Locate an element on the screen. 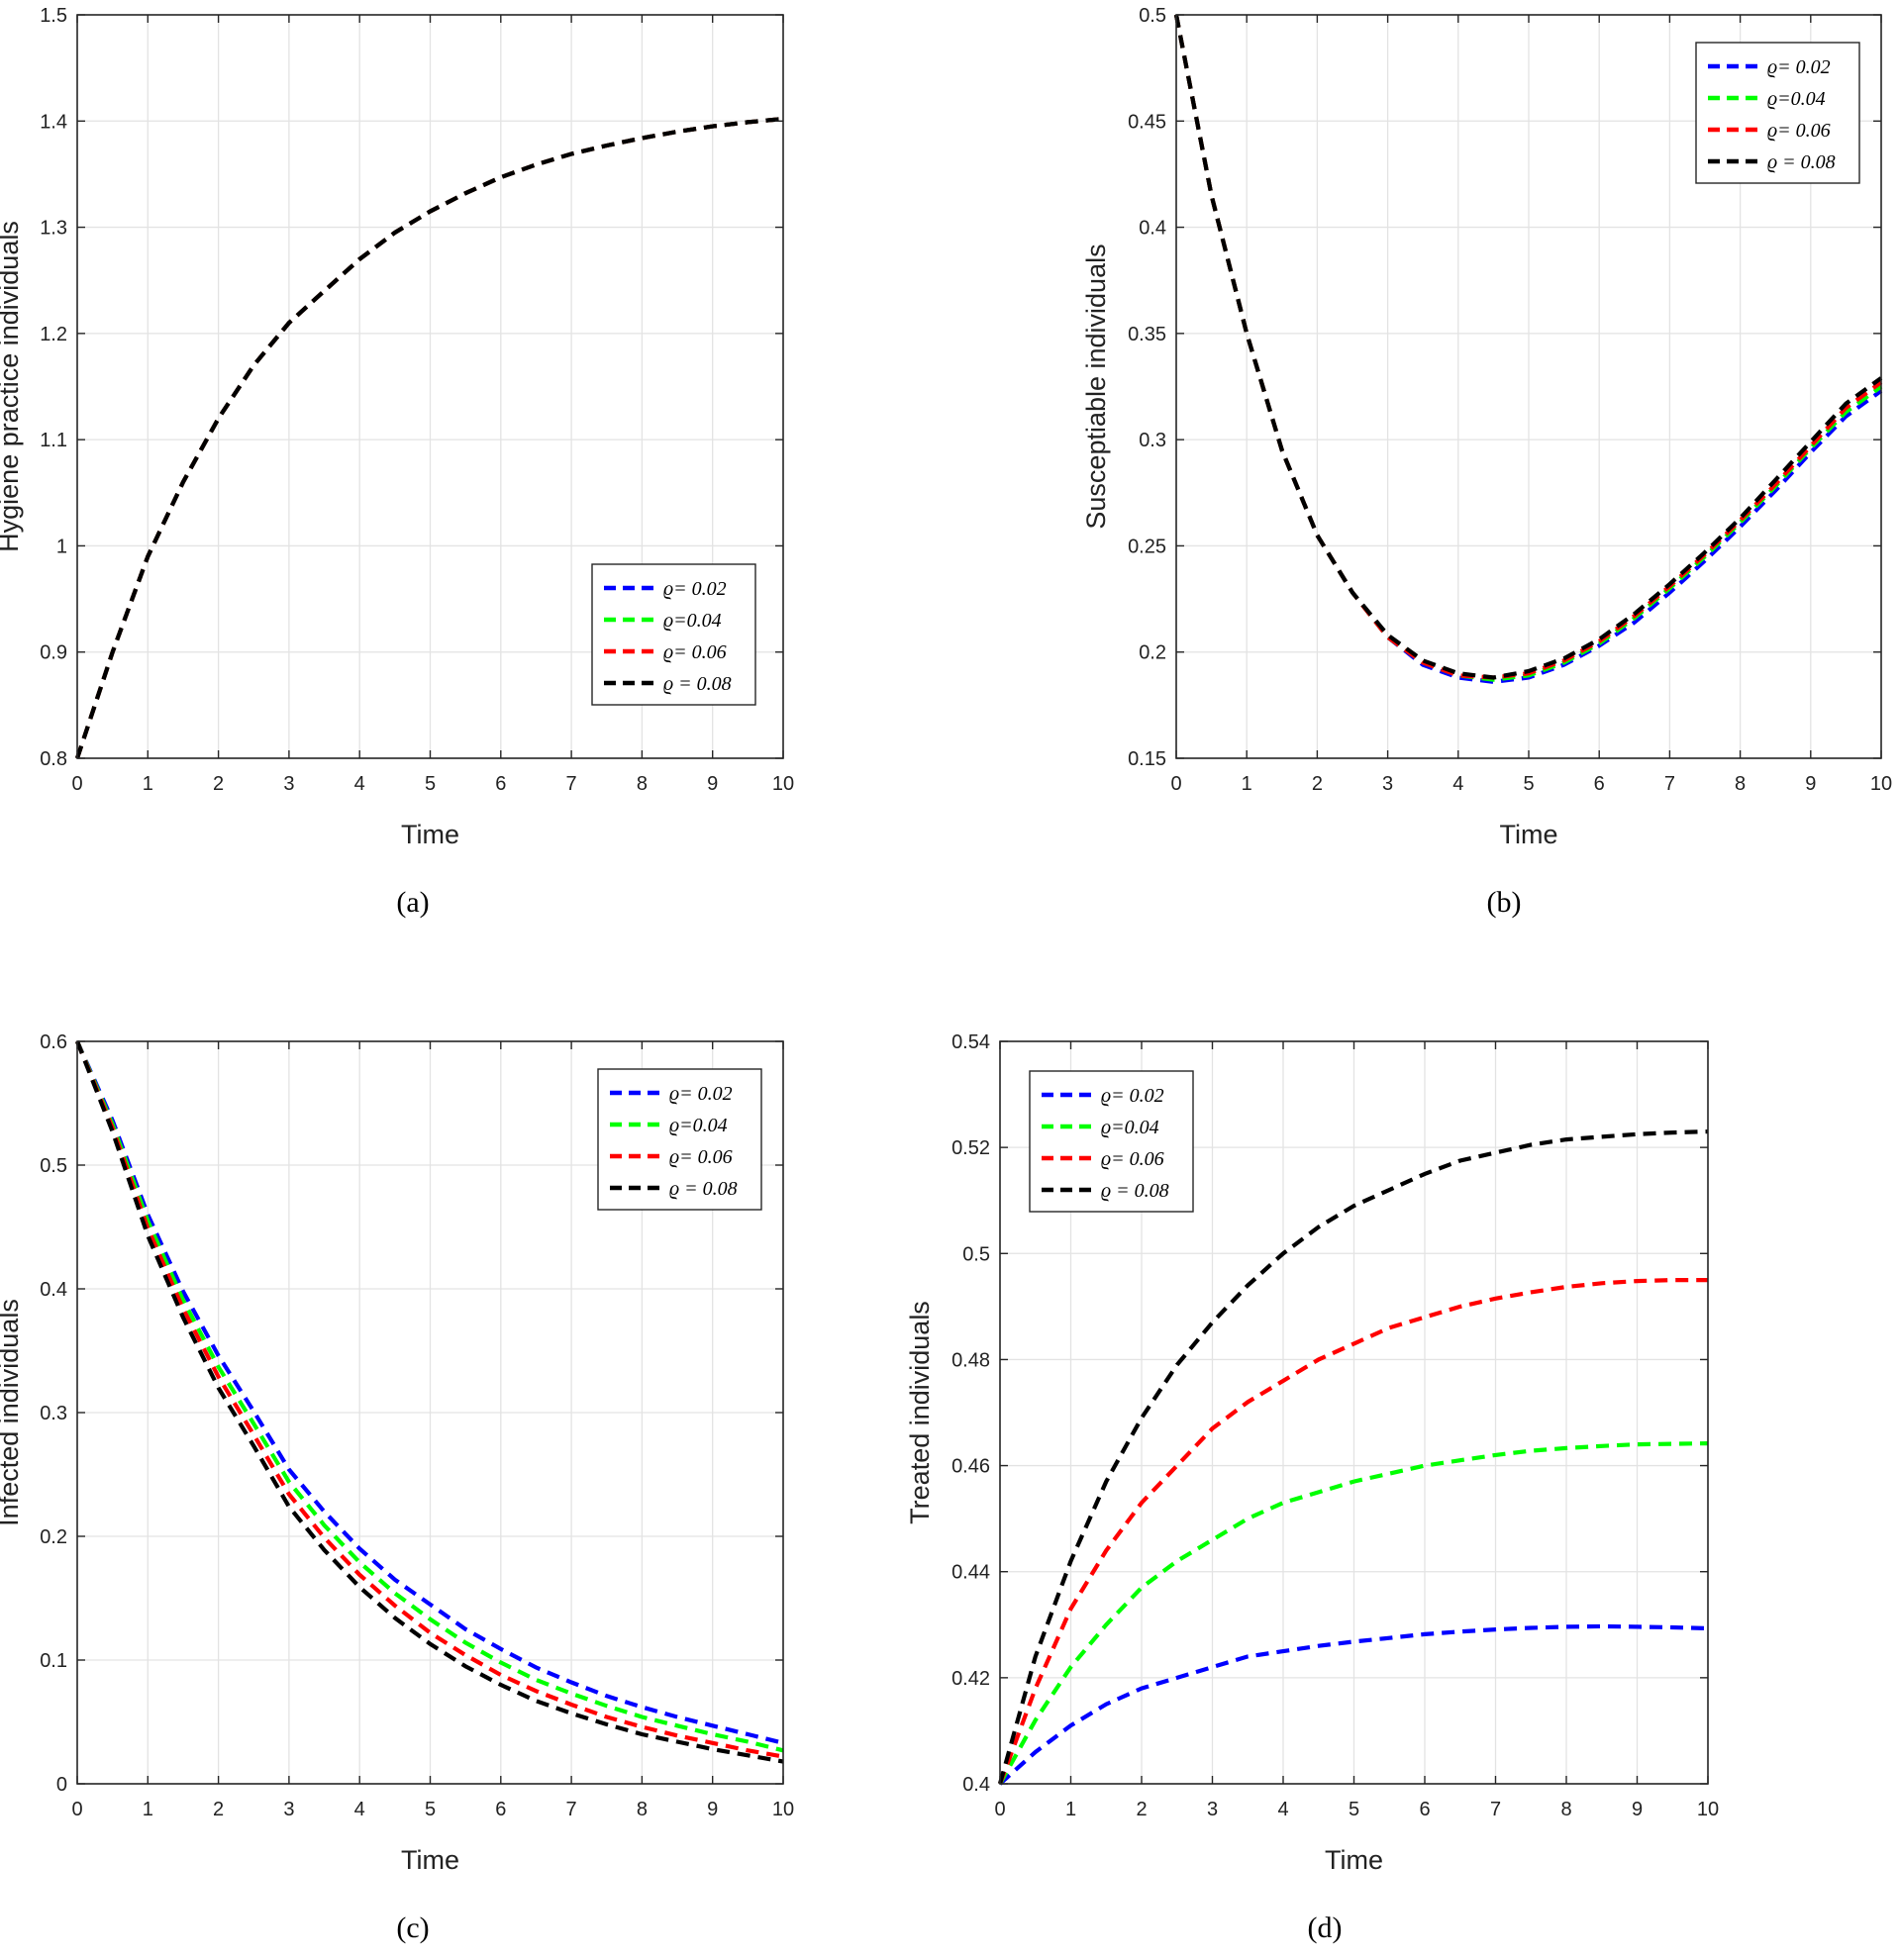 The height and width of the screenshot is (1960, 1900). y-tick-label: 0.46 is located at coordinates (970, 1467).